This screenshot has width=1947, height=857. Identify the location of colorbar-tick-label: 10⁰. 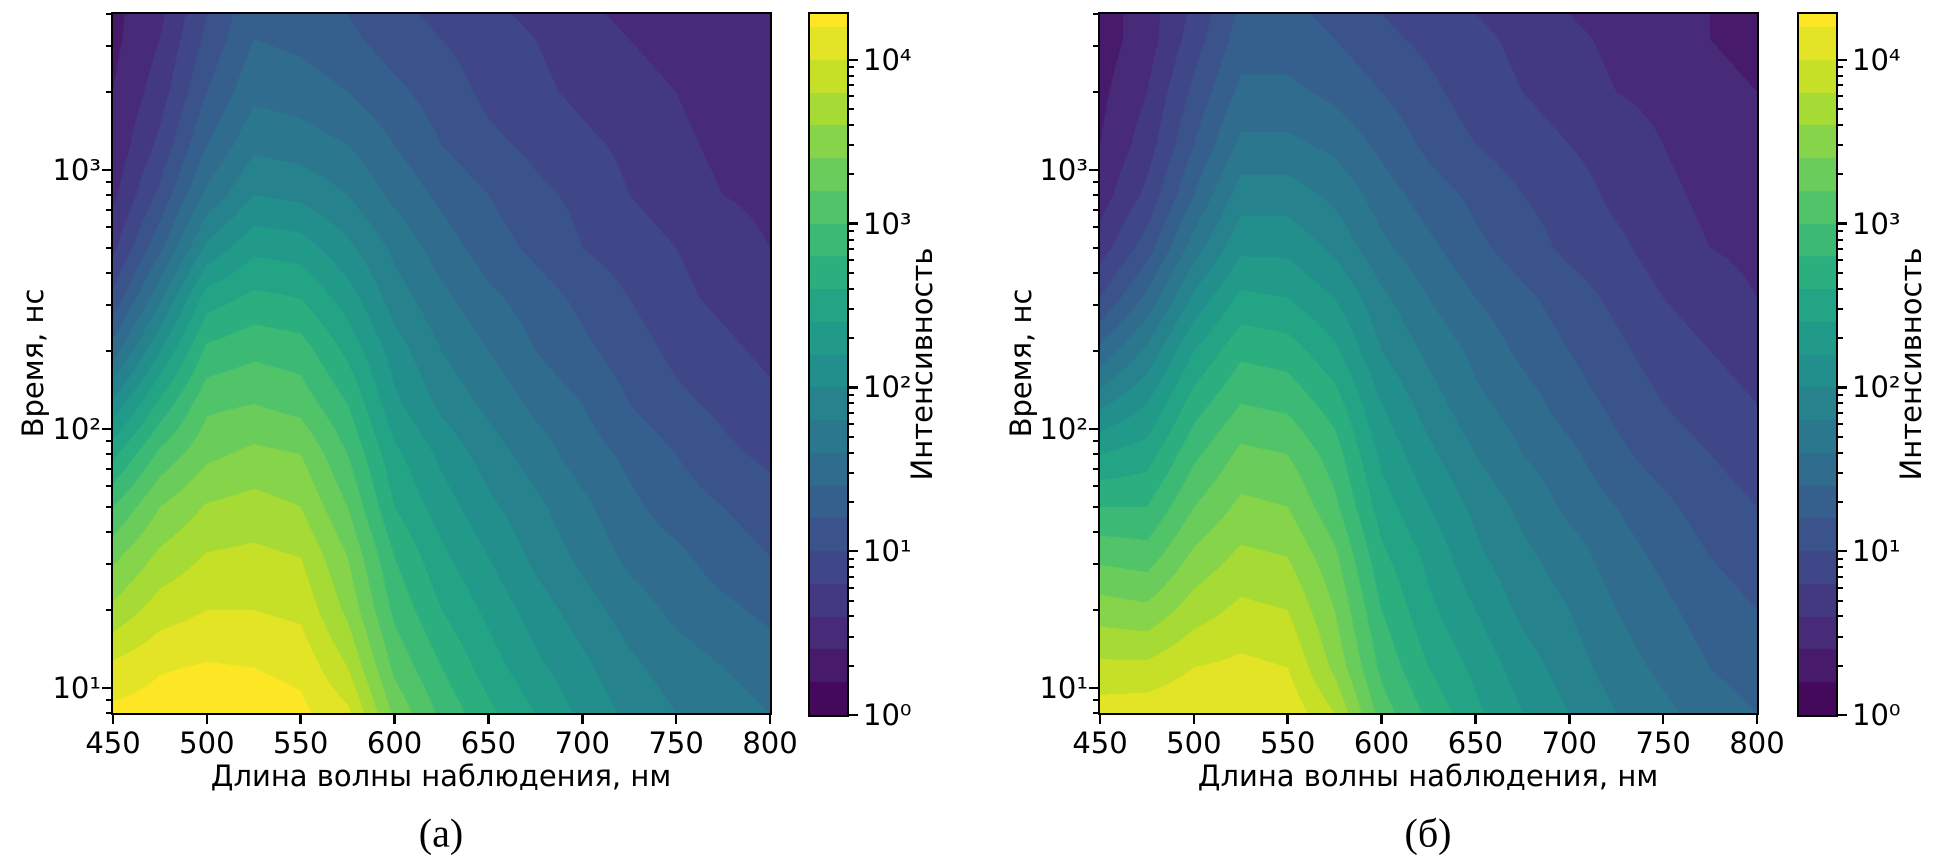
(1876, 715).